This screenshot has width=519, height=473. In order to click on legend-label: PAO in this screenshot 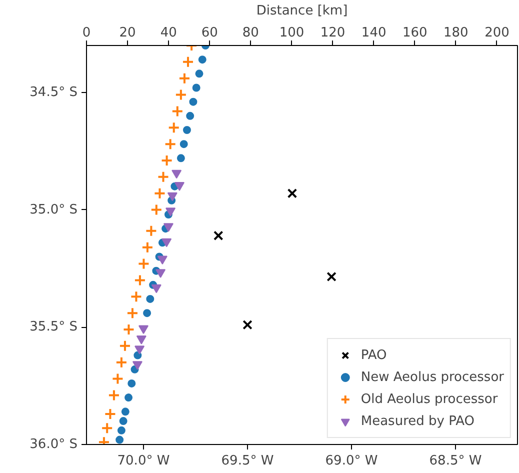, I will do `click(373, 355)`.